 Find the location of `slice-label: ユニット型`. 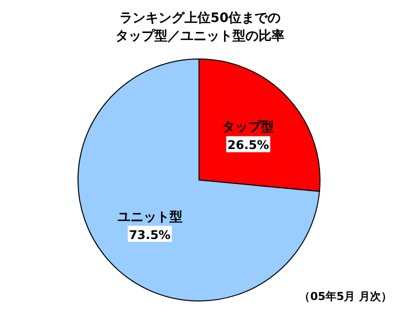

slice-label: ユニット型 is located at coordinates (149, 217).